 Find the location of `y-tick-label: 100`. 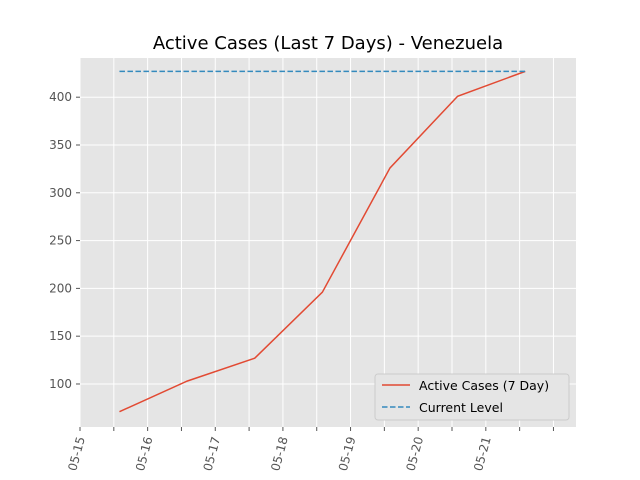

y-tick-label: 100 is located at coordinates (60, 384).